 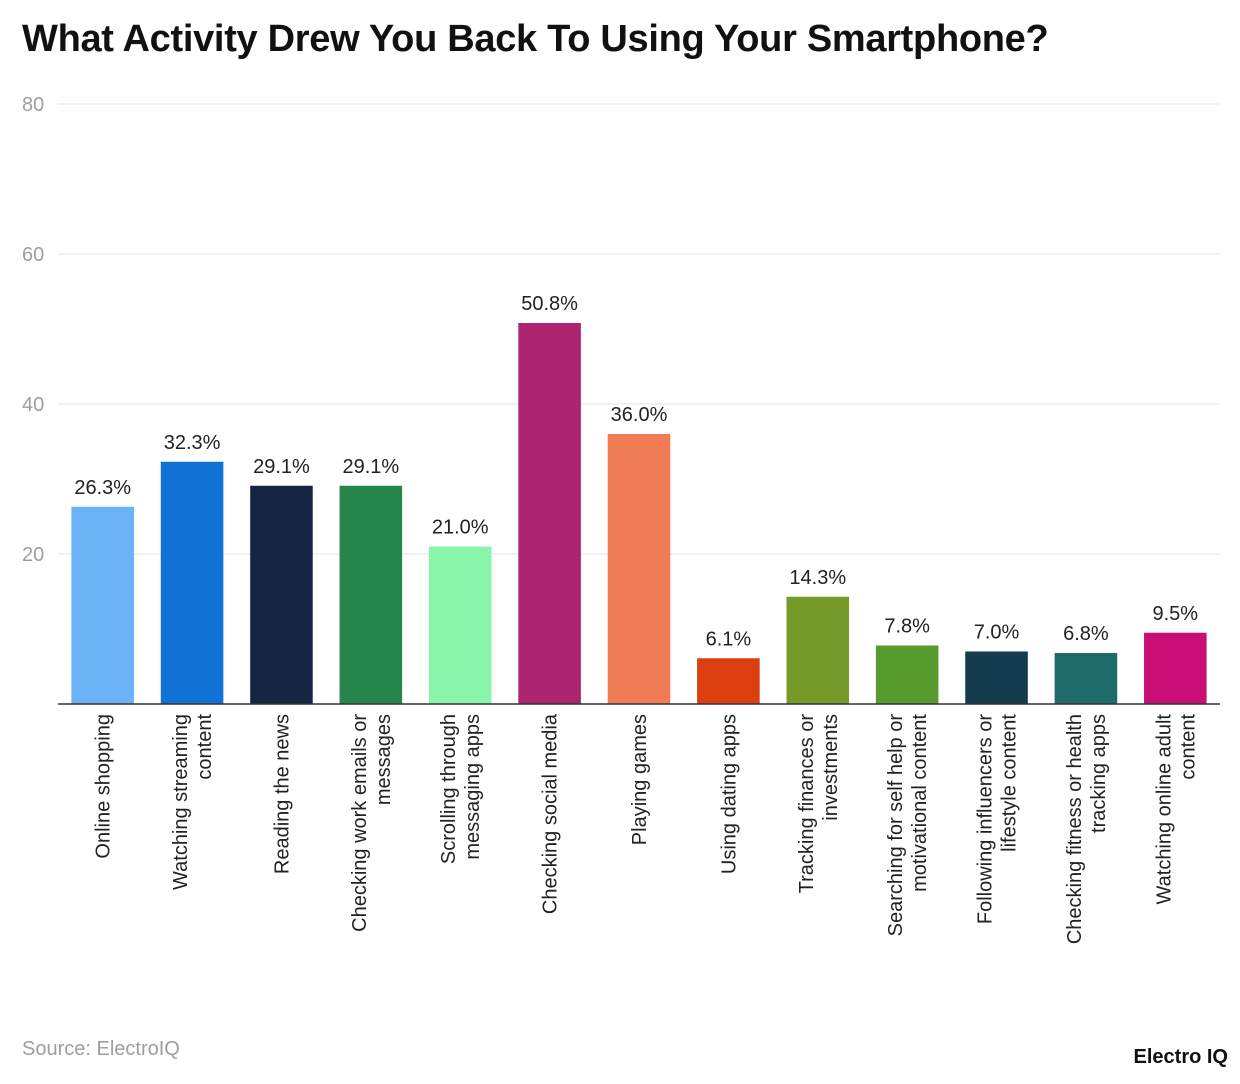 I want to click on category-label-3-line-0: Checking work emails or, so click(x=360, y=823).